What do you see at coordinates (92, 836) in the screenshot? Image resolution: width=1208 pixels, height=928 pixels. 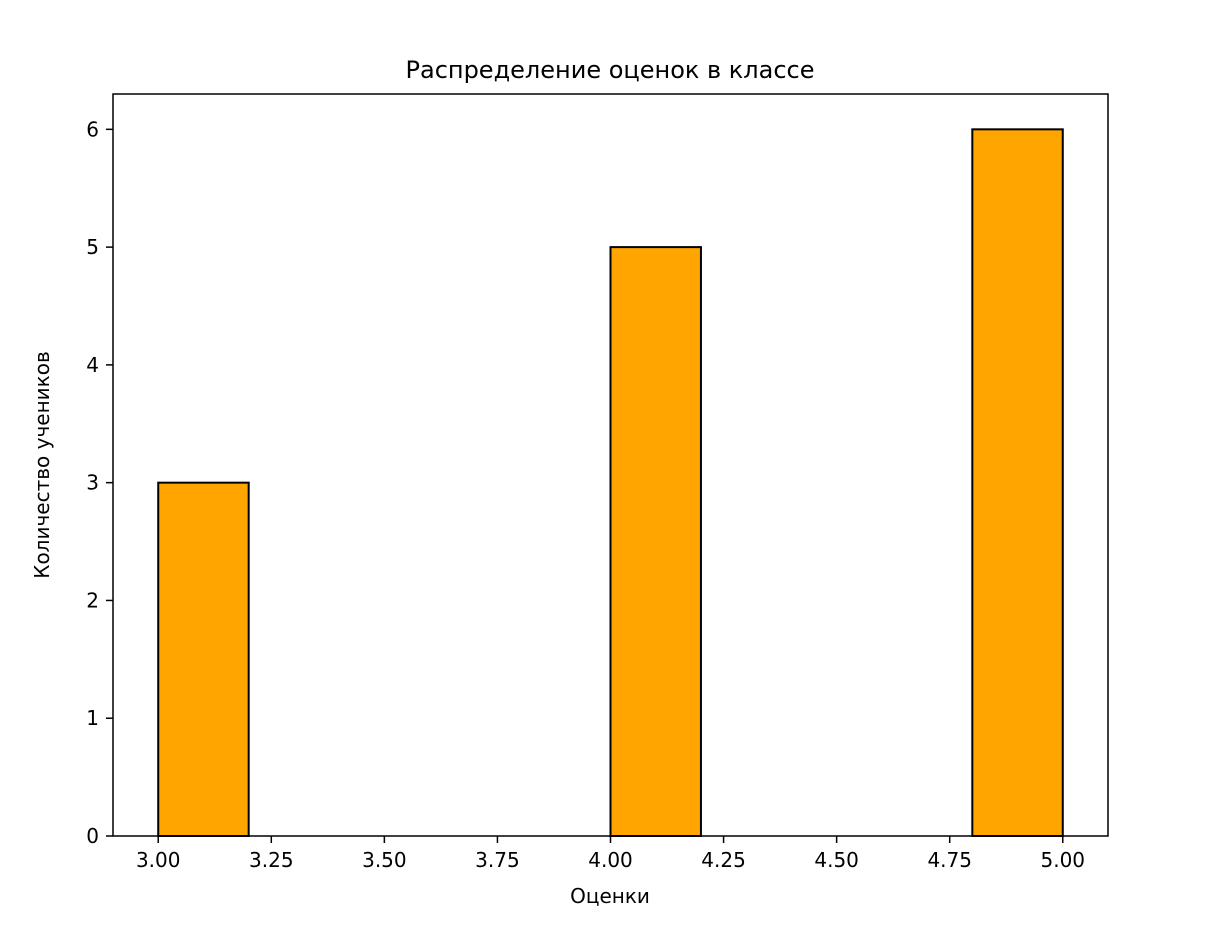 I see `y-tick-label: 0` at bounding box center [92, 836].